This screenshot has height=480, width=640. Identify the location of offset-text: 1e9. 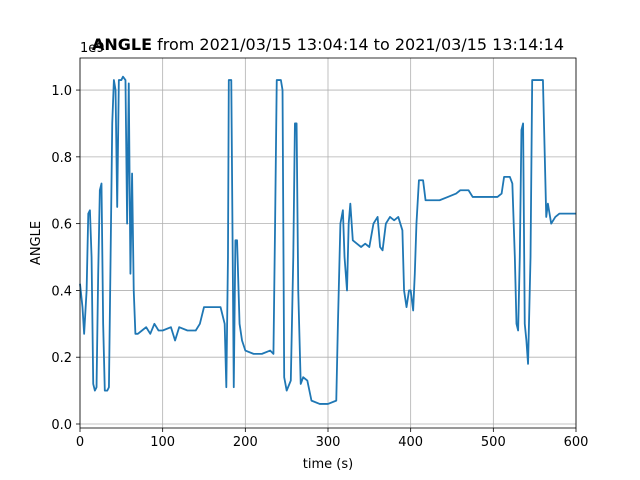
(92, 48).